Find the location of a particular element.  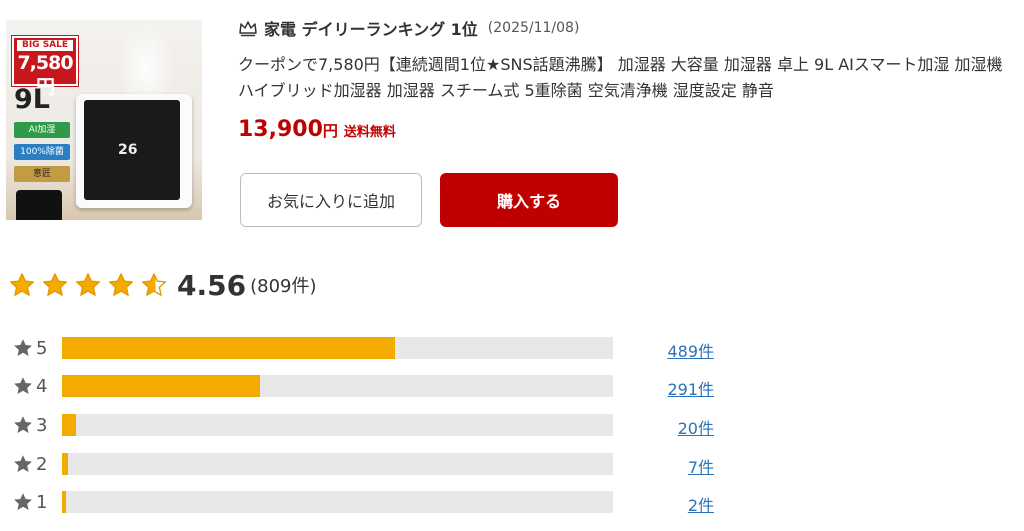

rating-row-stars: 4 is located at coordinates (42, 386).